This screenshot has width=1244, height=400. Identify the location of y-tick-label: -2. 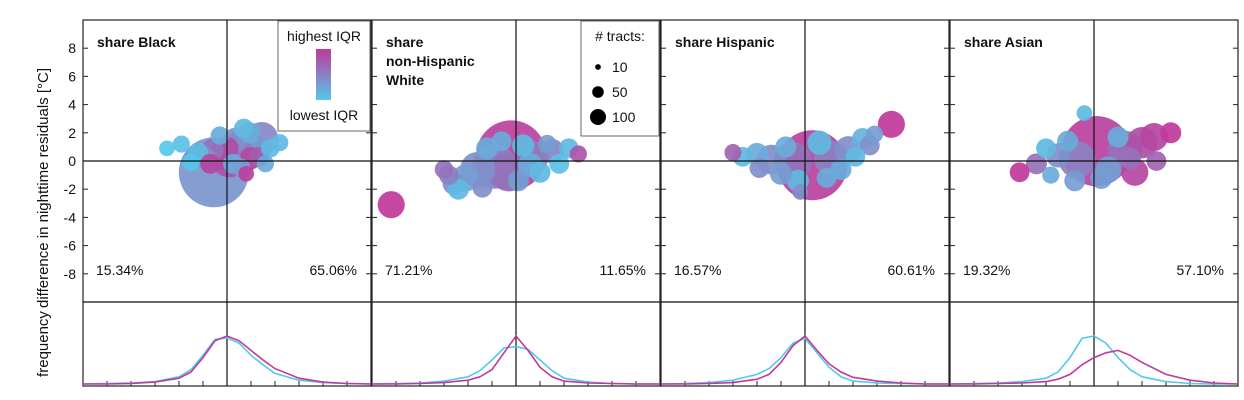
(70, 189).